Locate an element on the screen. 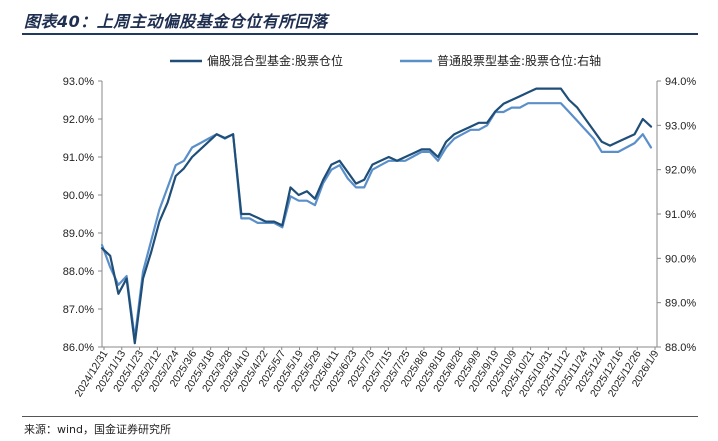 Image resolution: width=718 pixels, height=441 pixels. right-tick-label: 90.0% is located at coordinates (680, 259).